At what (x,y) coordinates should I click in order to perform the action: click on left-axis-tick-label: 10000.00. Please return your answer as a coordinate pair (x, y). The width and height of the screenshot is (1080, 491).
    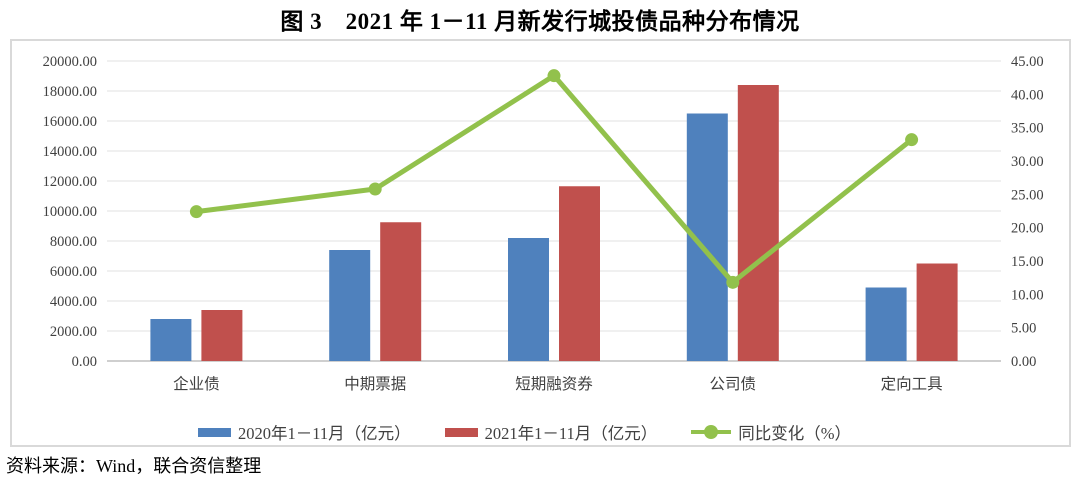
    Looking at the image, I should click on (70, 212).